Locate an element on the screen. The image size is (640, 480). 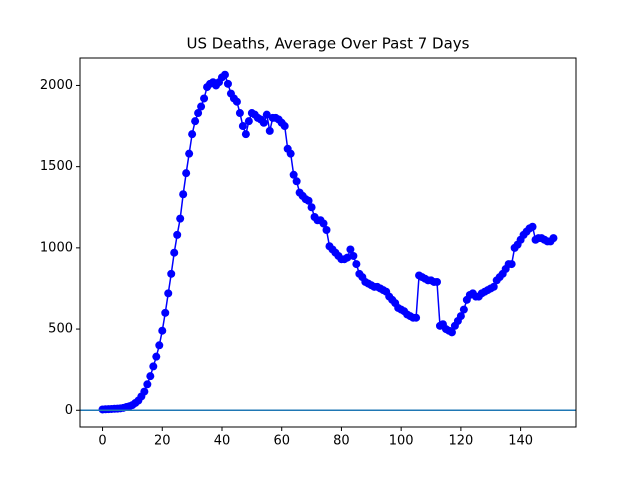
chart-title: US Deaths, Average Over Past 7 Days is located at coordinates (328, 44).